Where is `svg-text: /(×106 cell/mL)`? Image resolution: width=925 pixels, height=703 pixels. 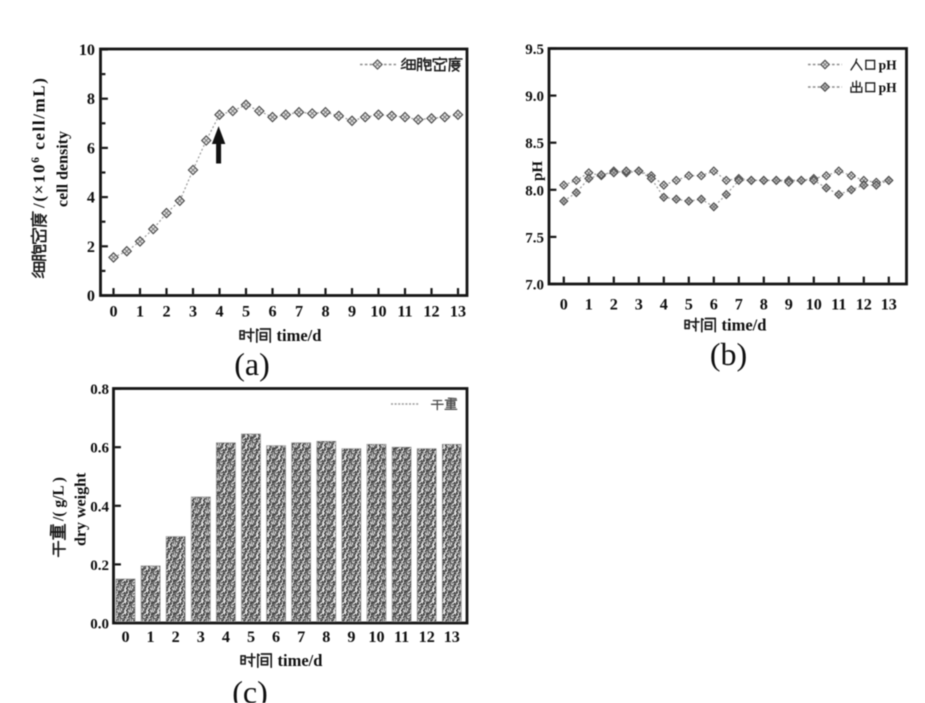 svg-text: /(×106 cell/mL) is located at coordinates (38, 142).